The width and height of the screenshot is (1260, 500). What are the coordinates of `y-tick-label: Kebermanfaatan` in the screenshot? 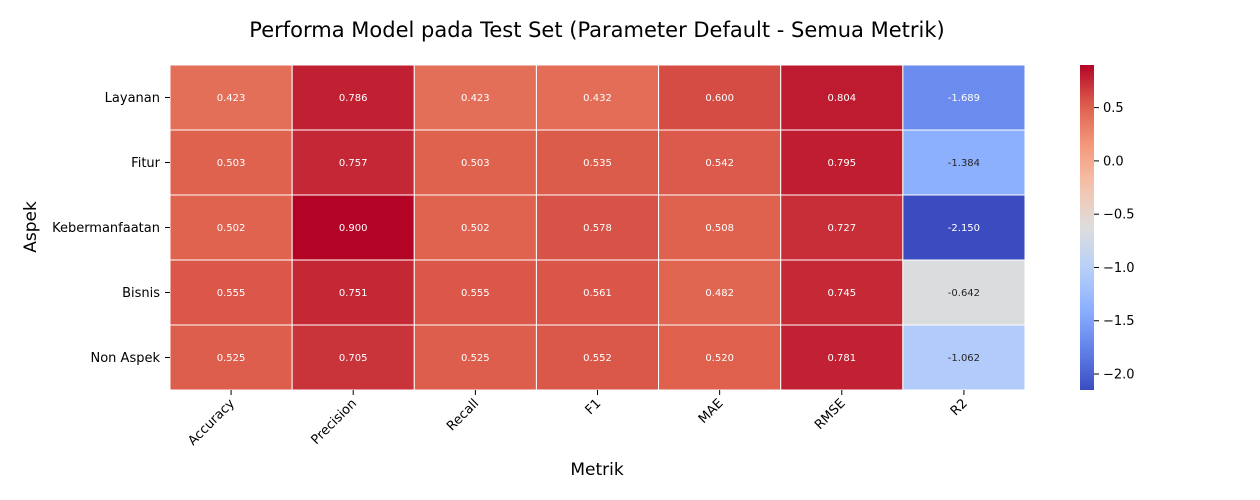 It's located at (106, 228).